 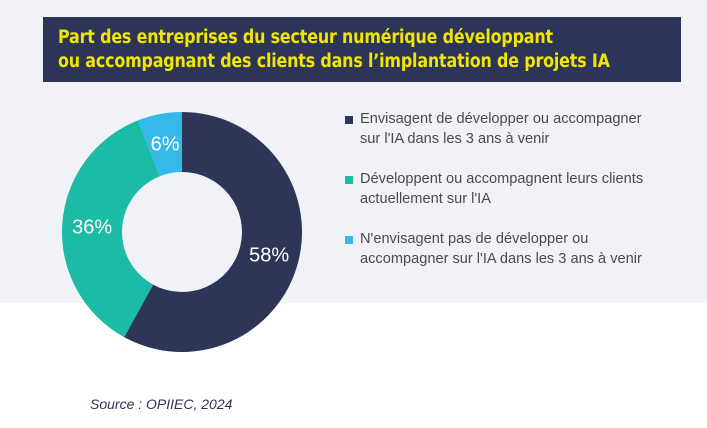 I want to click on chart-source: Source : OPIIEC, 2024, so click(x=161, y=404).